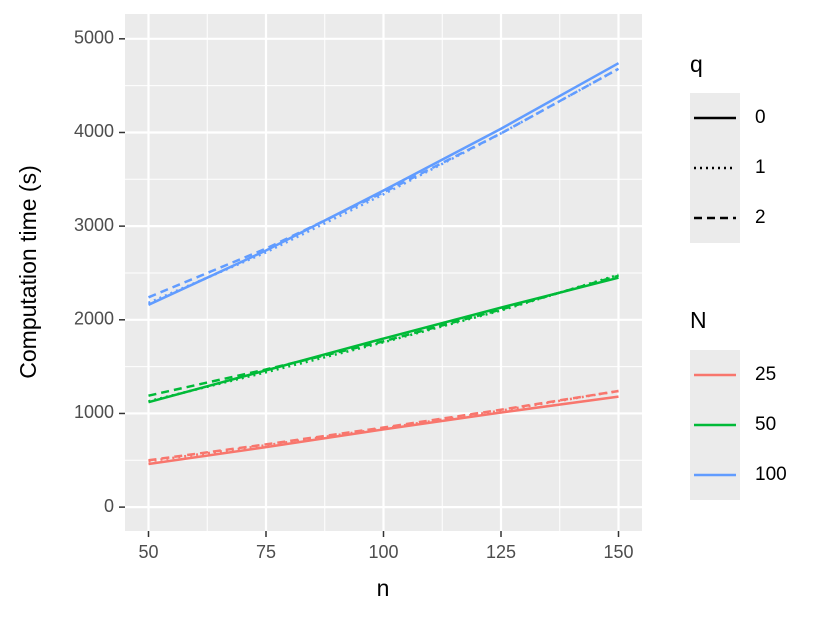  What do you see at coordinates (383, 552) in the screenshot?
I see `x-tick-label: 100` at bounding box center [383, 552].